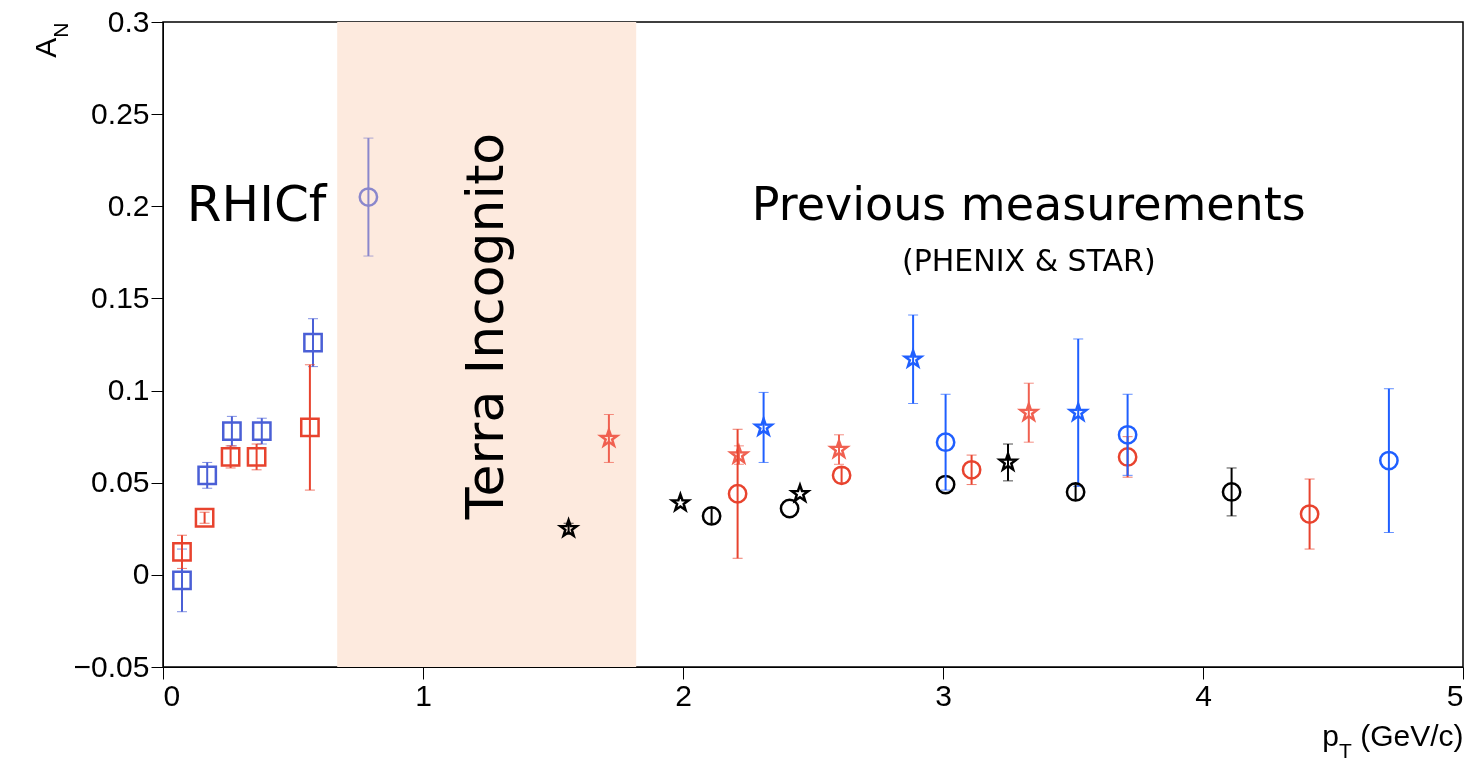  What do you see at coordinates (683, 695) in the screenshot?
I see `x-tick-label: 2` at bounding box center [683, 695].